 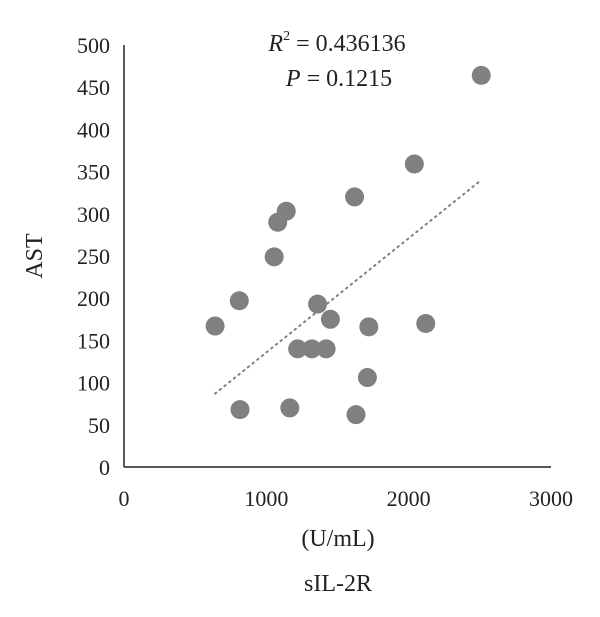 I want to click on r-squared-symbol: R, so click(x=275, y=44).